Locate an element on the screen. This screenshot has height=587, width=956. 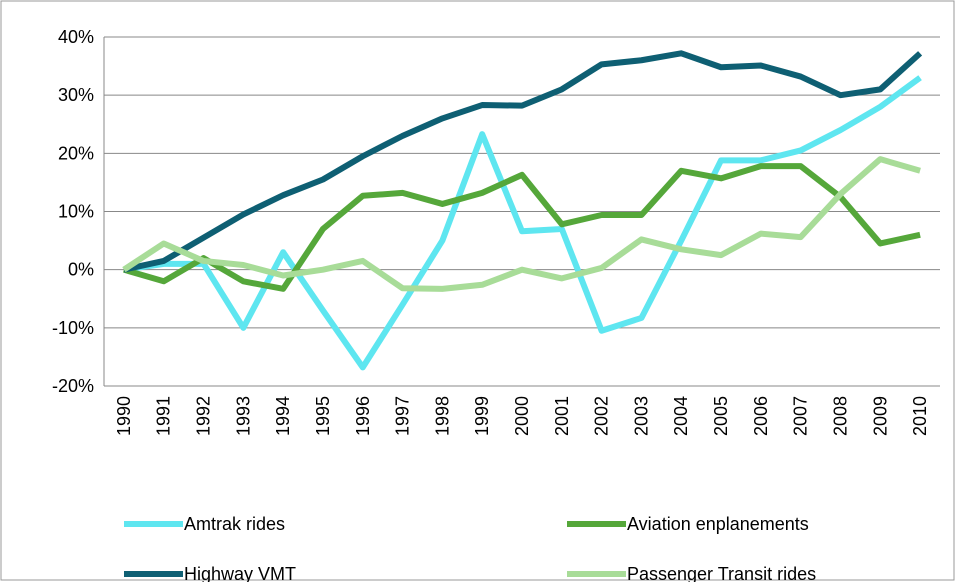
x-tick-label: 2009 is located at coordinates (880, 416).